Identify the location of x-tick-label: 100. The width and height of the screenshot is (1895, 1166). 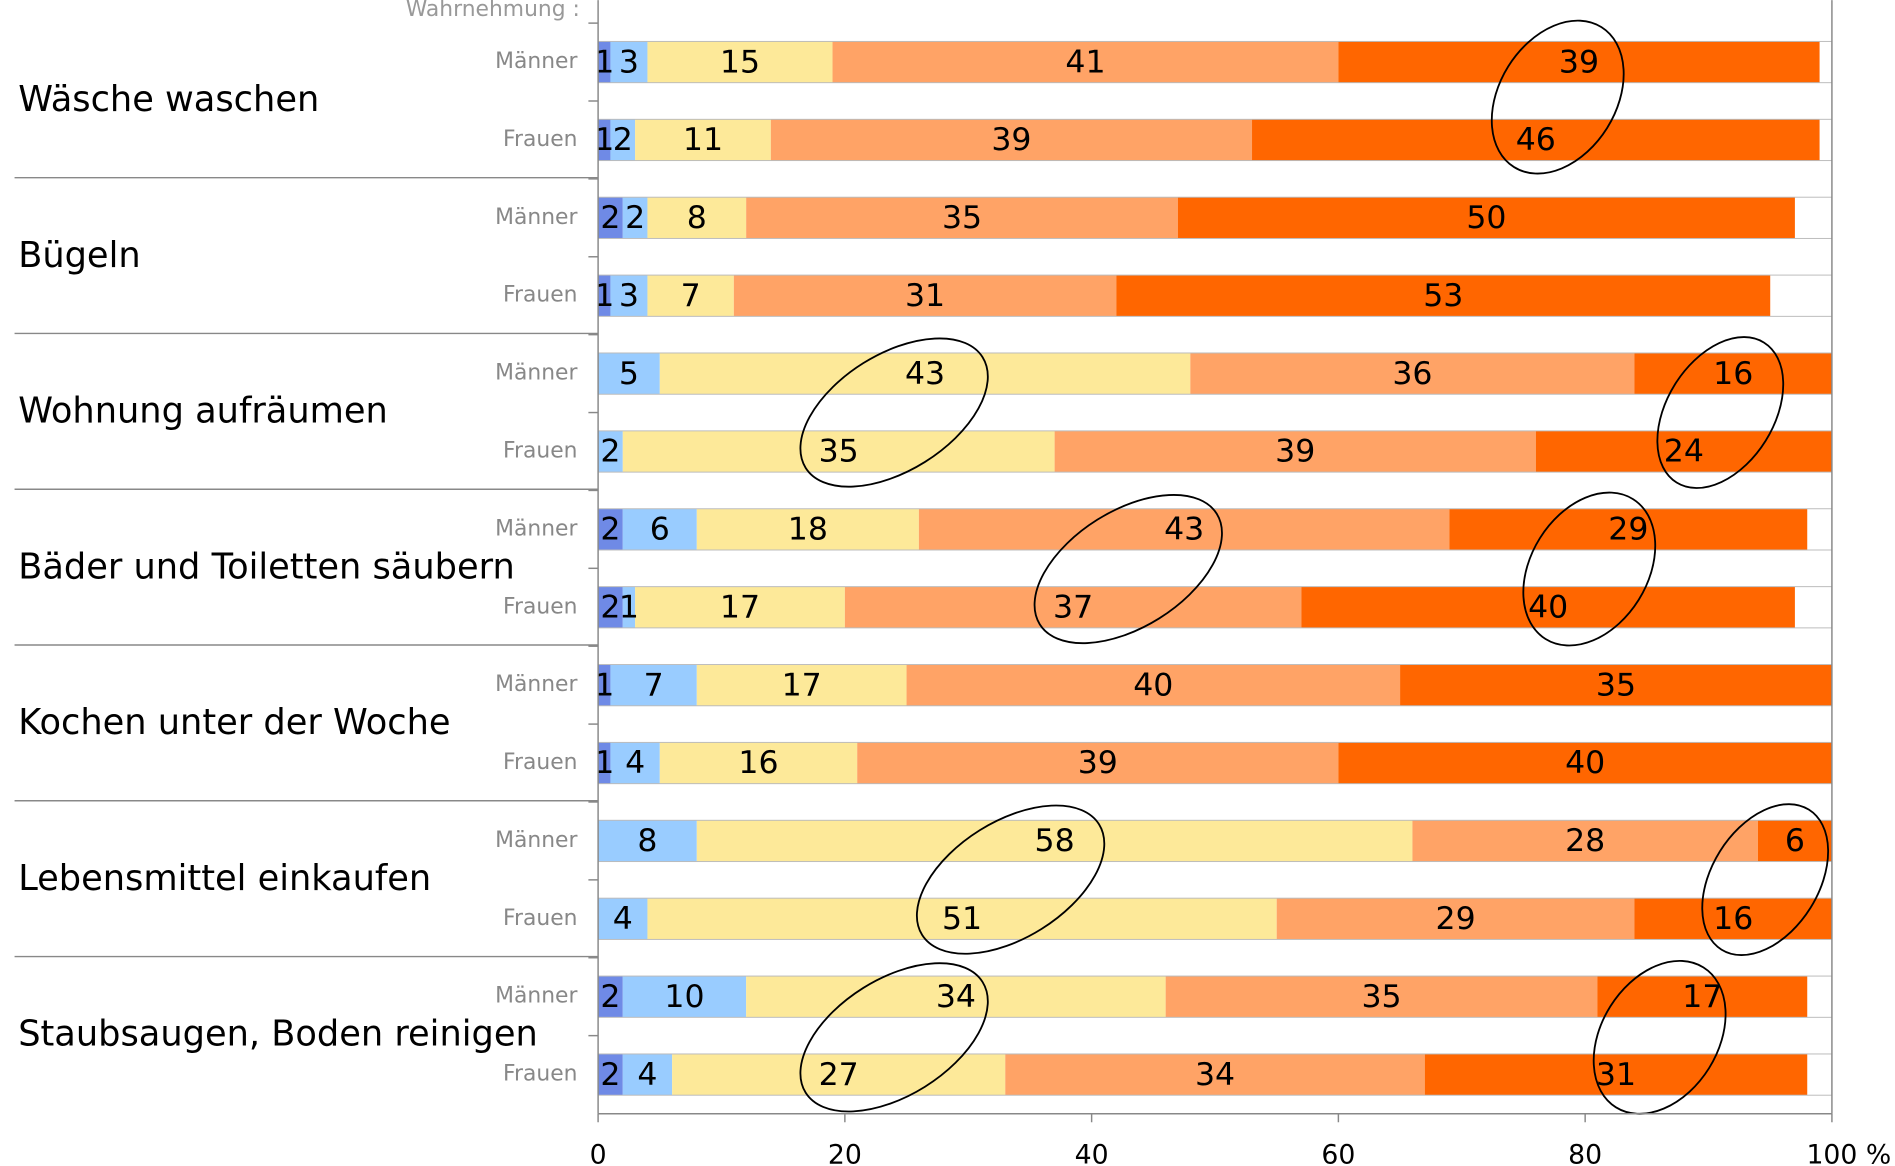
(1831, 1153).